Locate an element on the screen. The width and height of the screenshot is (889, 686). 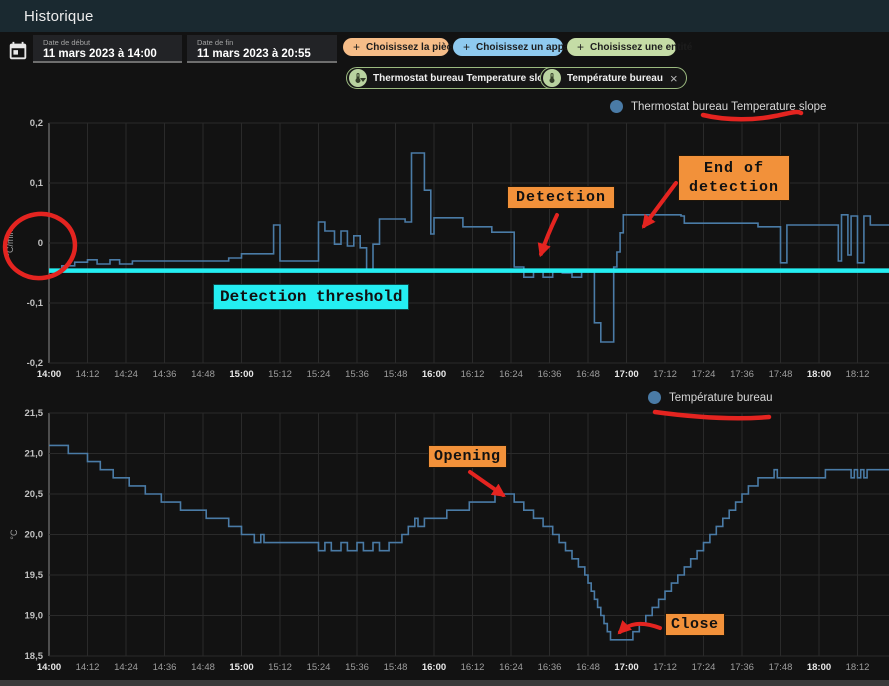
choose-area-button: + Choisissez la pièce is located at coordinates (400, 47).